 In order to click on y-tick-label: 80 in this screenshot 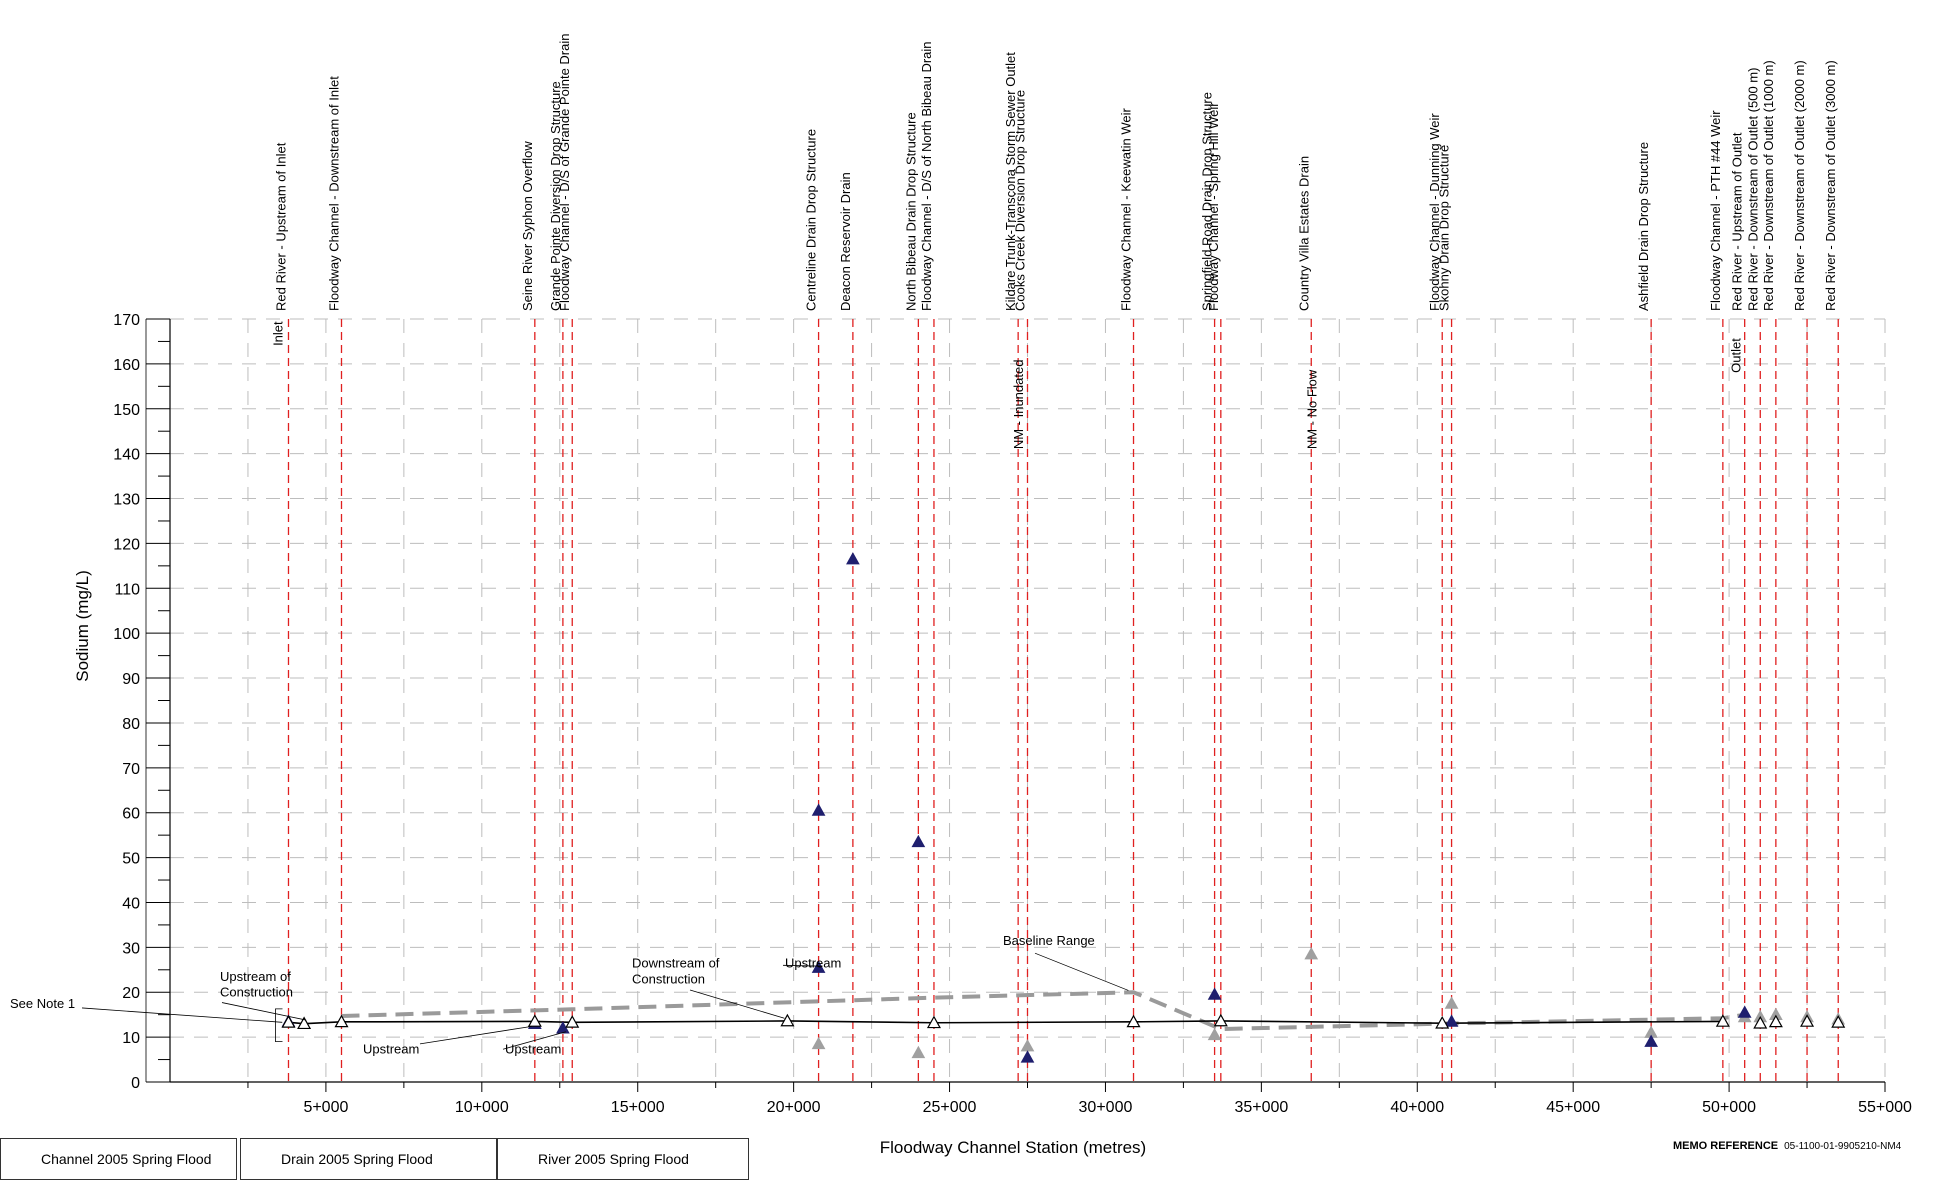, I will do `click(131, 724)`.